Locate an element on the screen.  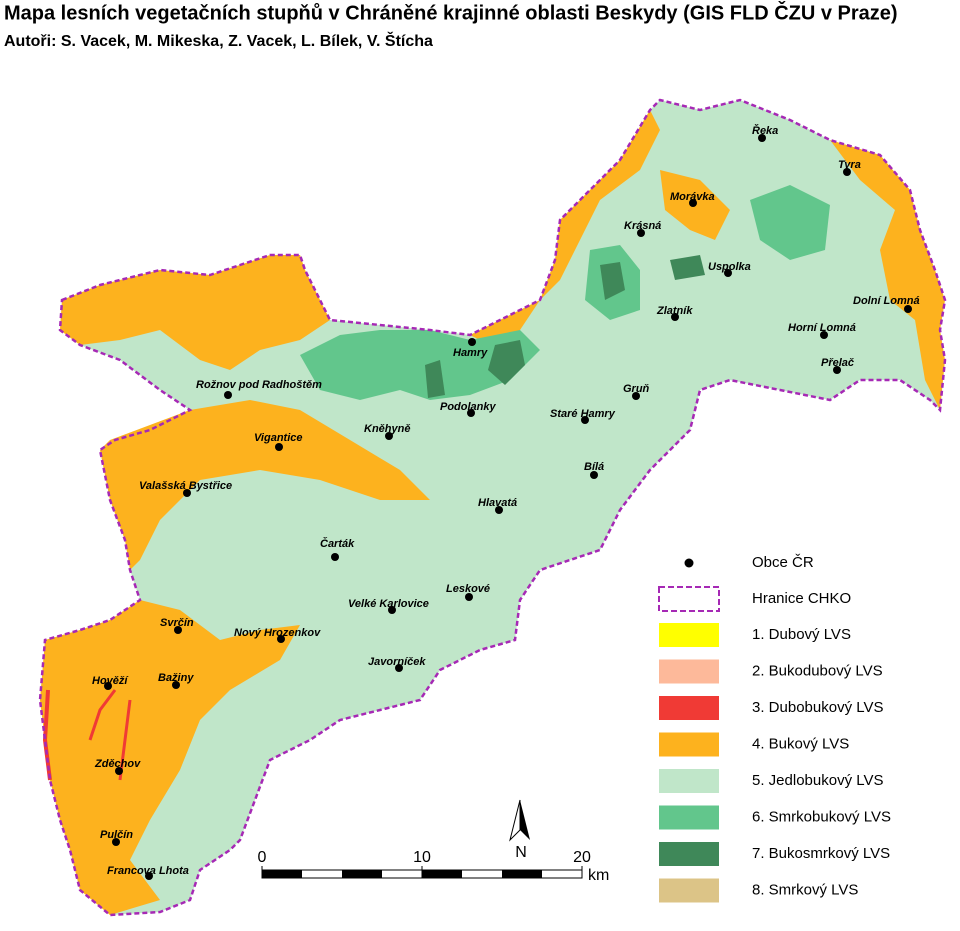
legend-label: Obce ČR is located at coordinates (783, 562).